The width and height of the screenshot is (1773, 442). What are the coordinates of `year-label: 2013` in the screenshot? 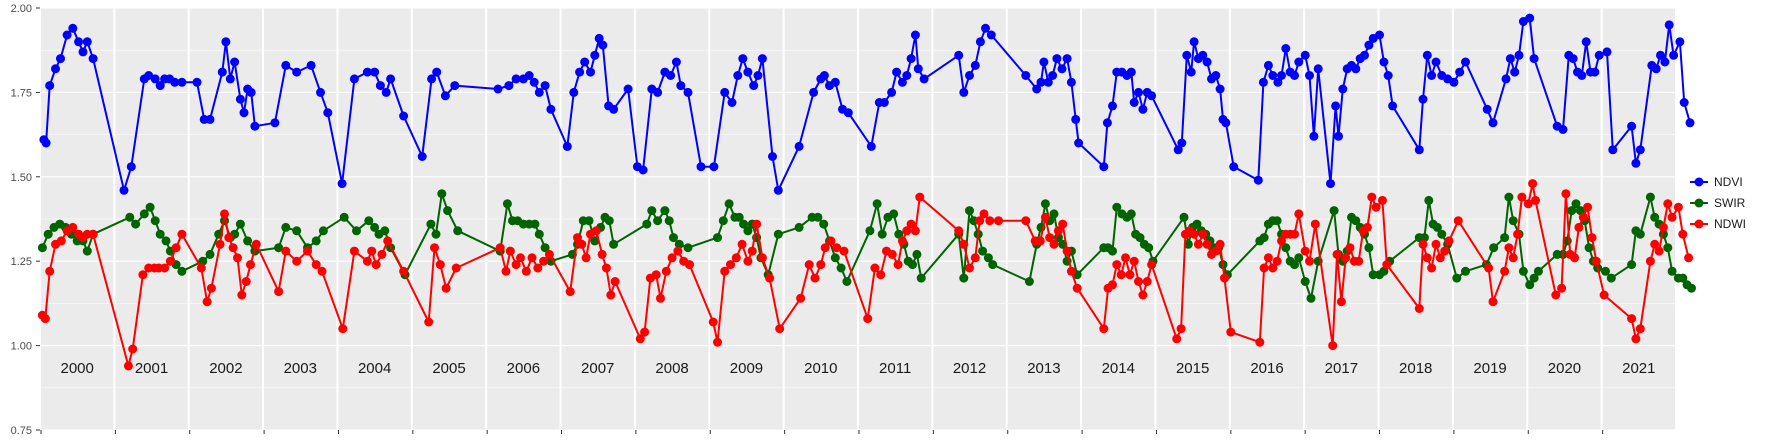 It's located at (1043, 368).